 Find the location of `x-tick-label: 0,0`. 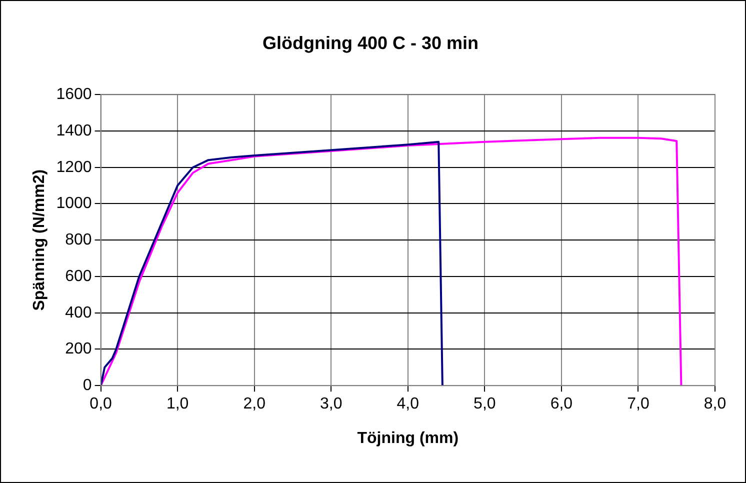

x-tick-label: 0,0 is located at coordinates (101, 404).